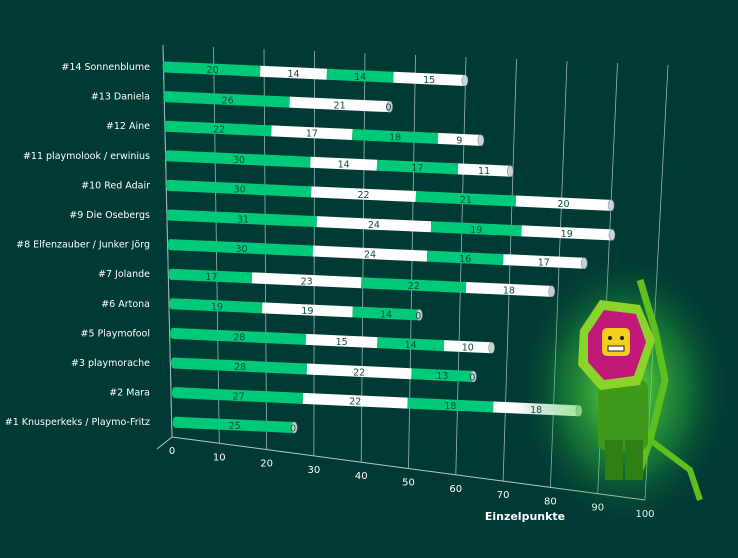 This screenshot has width=738, height=558. What do you see at coordinates (83, 245) in the screenshot?
I see `category-label: #8 Elfenzauber / Junker Jörg` at bounding box center [83, 245].